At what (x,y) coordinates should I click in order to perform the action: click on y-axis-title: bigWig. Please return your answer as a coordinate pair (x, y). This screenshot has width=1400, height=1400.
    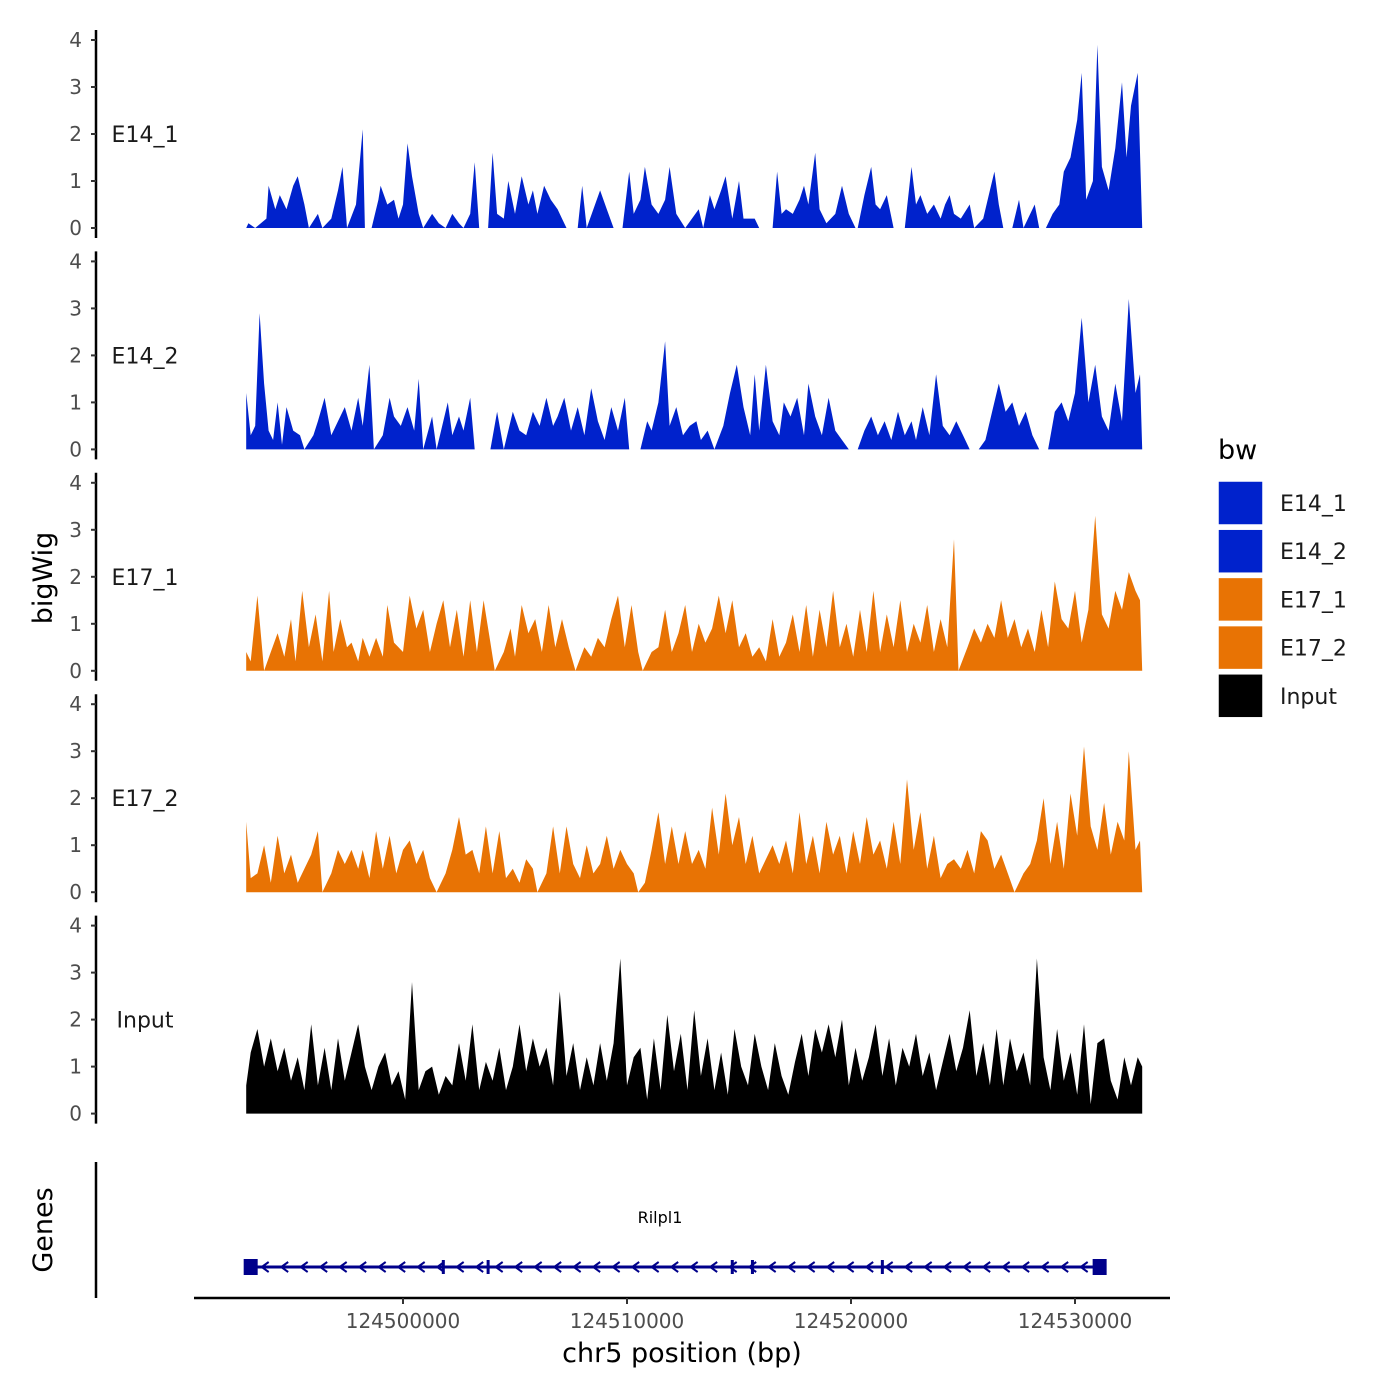
    Looking at the image, I should click on (43, 578).